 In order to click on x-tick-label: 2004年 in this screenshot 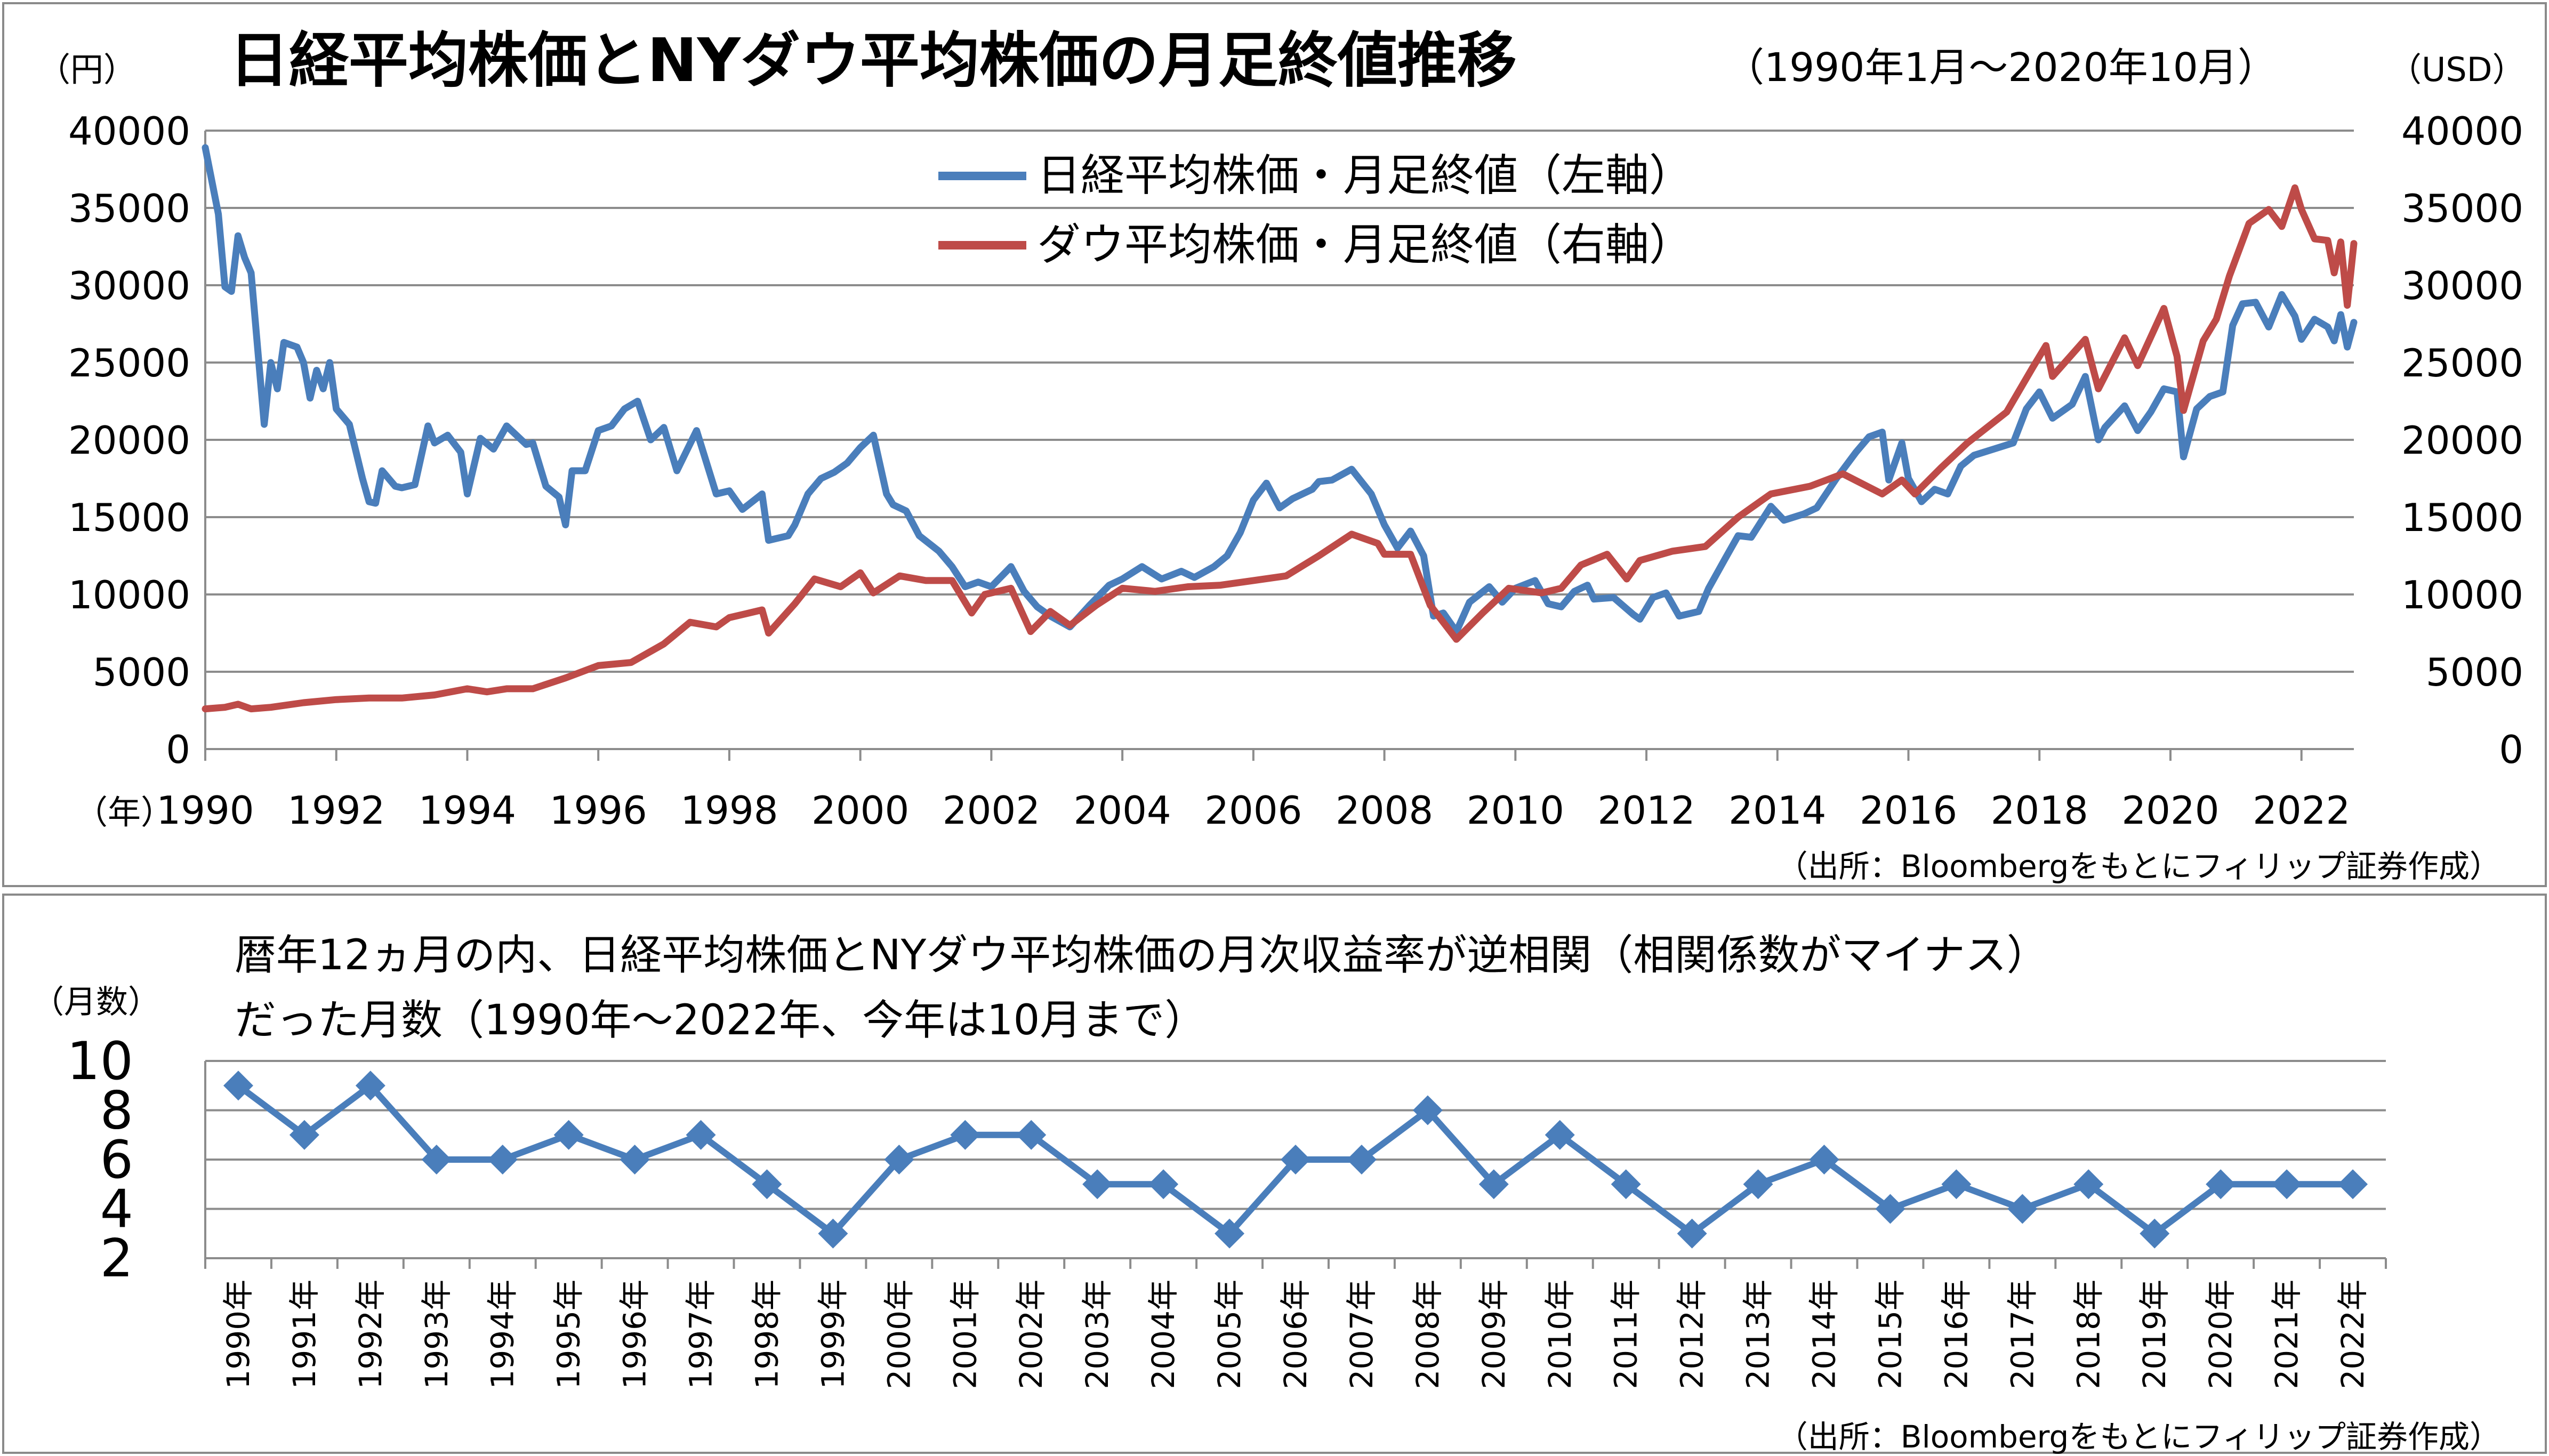, I will do `click(1163, 1334)`.